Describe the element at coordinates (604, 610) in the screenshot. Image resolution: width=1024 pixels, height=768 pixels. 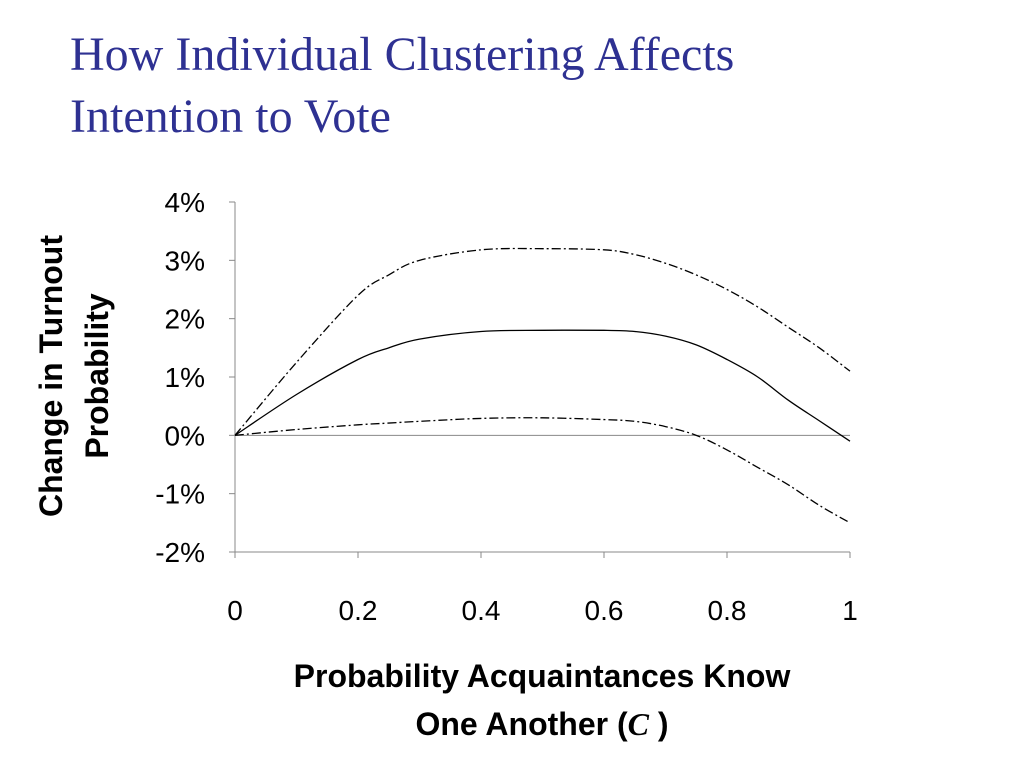
I see `x-tick-label: 0.6` at that location.